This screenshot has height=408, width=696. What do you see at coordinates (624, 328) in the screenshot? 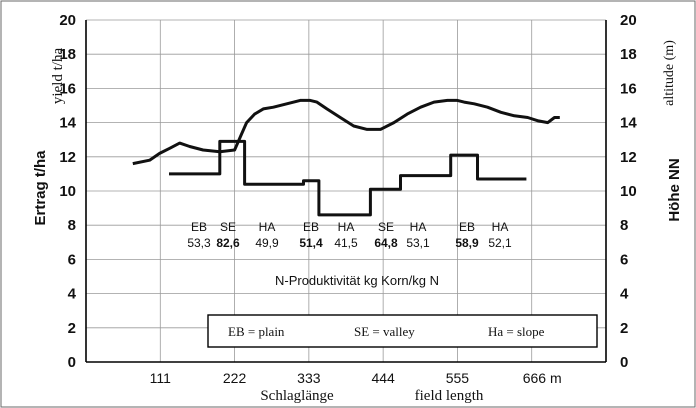
I see `y-tick-label-right: 2` at bounding box center [624, 328].